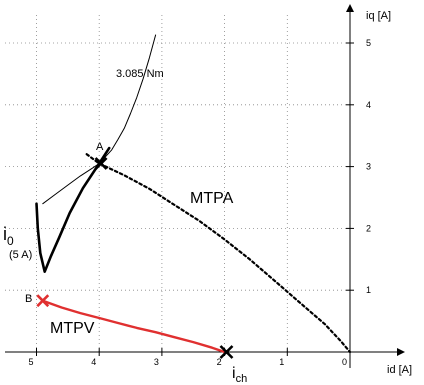  I want to click on y-tick-label: 1, so click(368, 290).